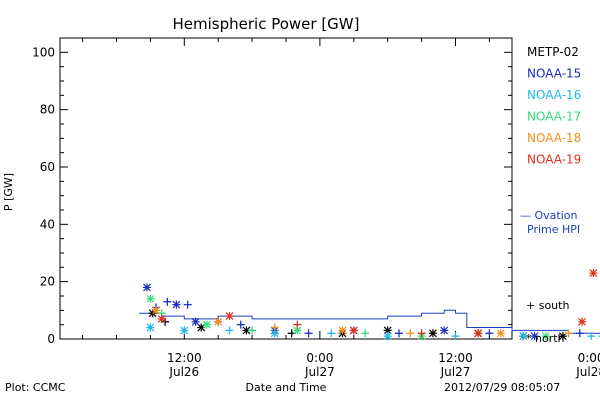  What do you see at coordinates (554, 74) in the screenshot?
I see `legend-item: NOAA-15` at bounding box center [554, 74].